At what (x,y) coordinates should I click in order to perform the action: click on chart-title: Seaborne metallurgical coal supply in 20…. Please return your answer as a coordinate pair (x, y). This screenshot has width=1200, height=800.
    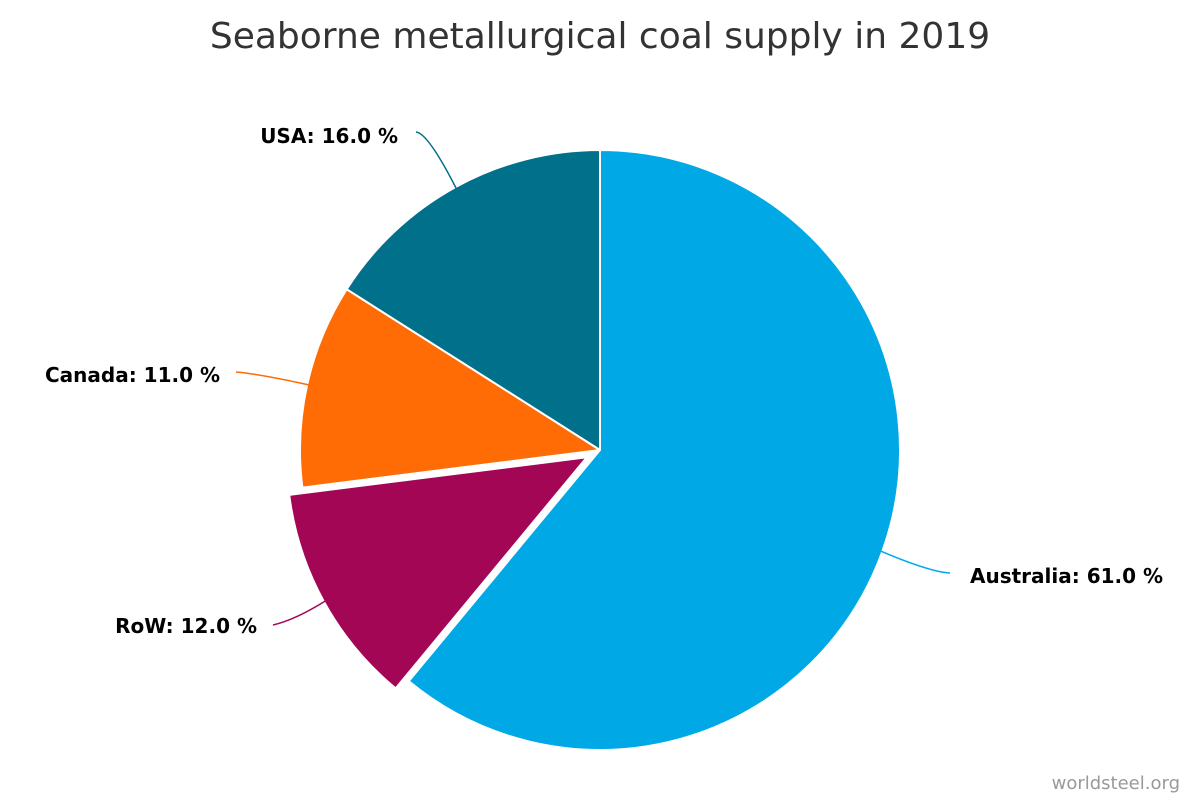
    Looking at the image, I should click on (600, 36).